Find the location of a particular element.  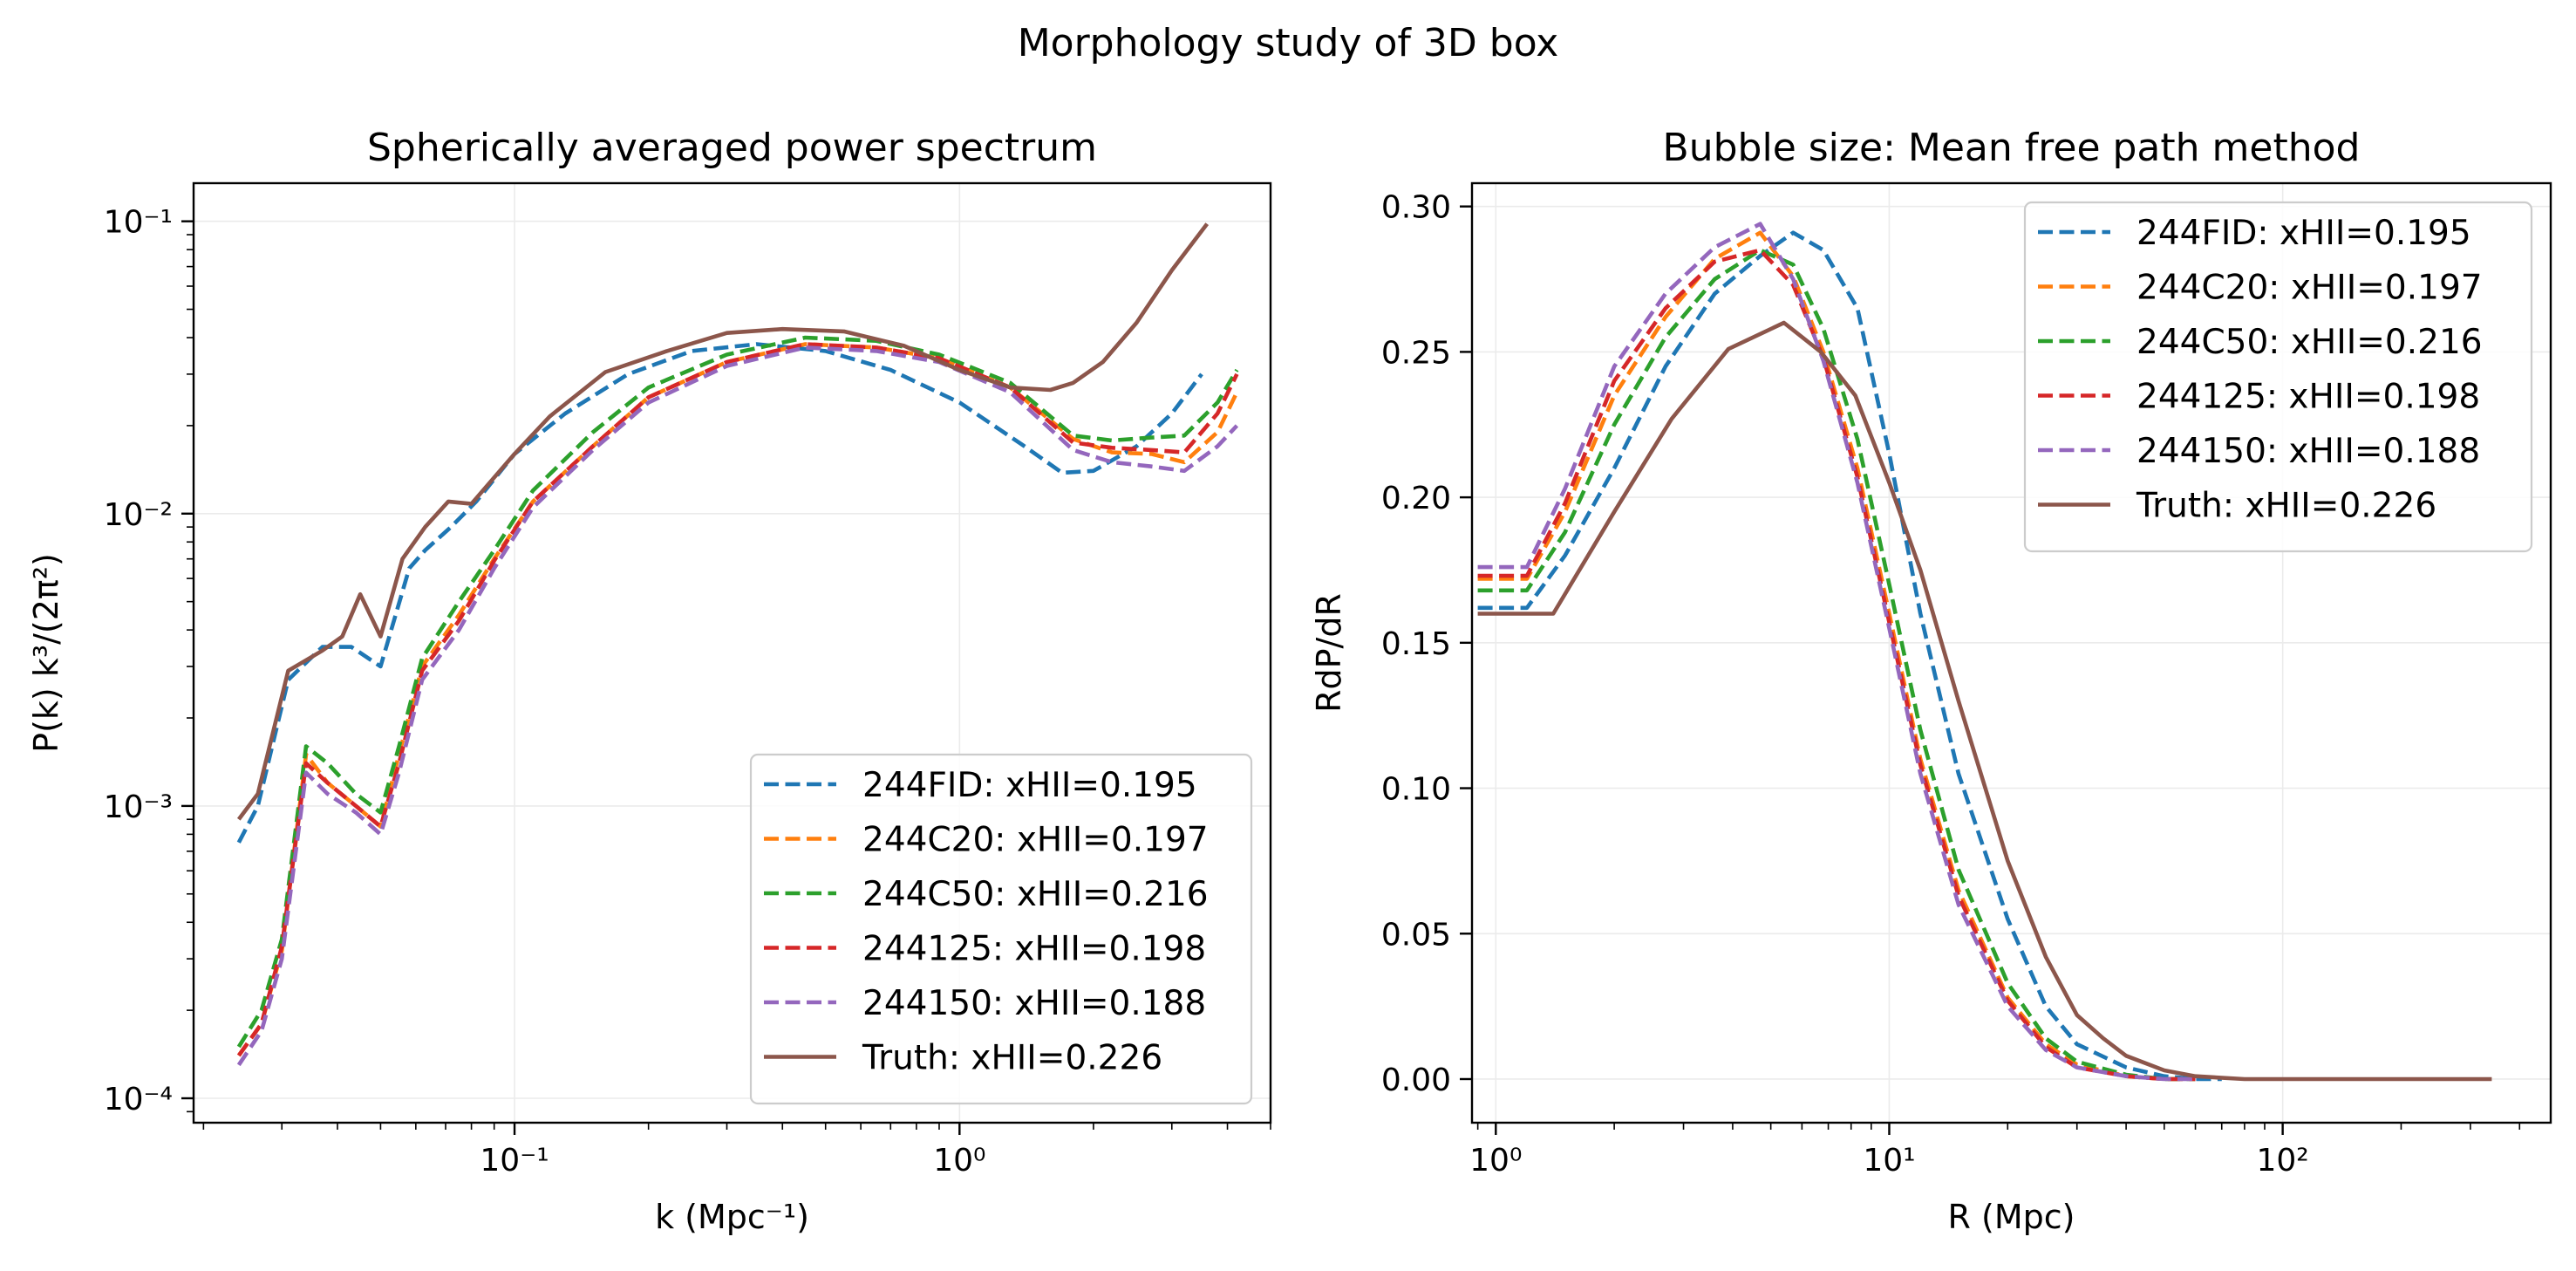

y-tick-label: 0.05 is located at coordinates (1416, 935).